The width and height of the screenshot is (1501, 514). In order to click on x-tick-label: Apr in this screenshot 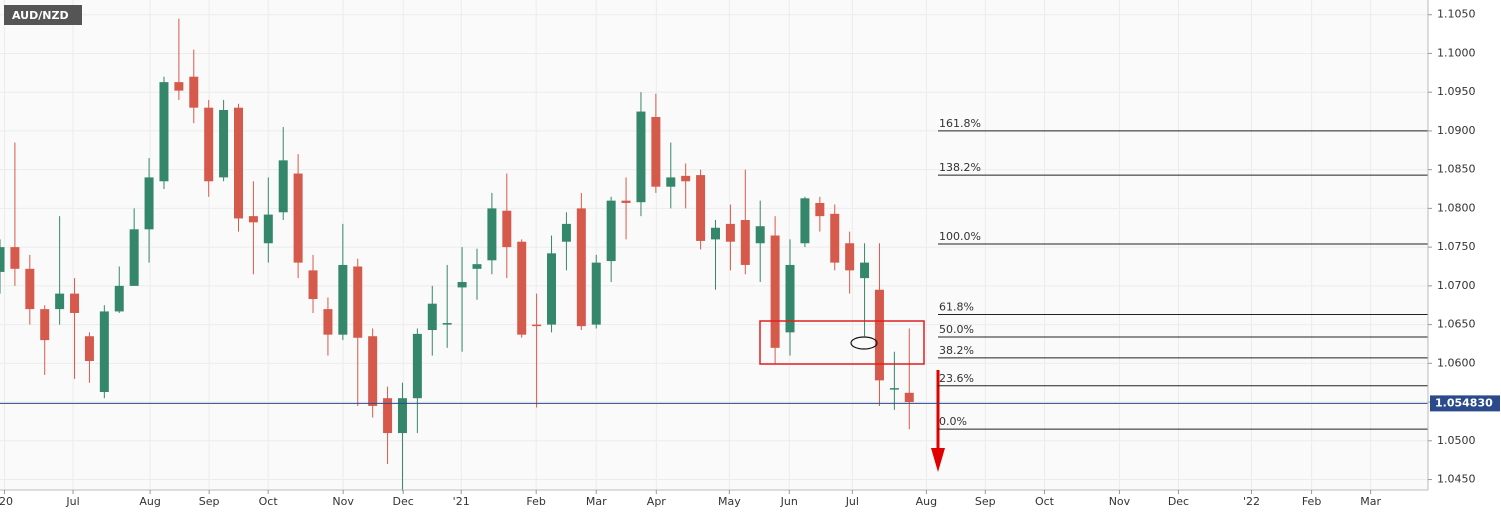, I will do `click(657, 501)`.